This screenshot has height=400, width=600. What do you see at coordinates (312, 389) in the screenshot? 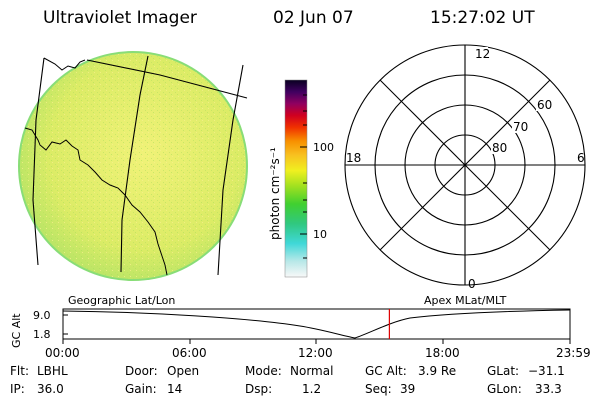
I see `dsp-value: 1.2` at bounding box center [312, 389].